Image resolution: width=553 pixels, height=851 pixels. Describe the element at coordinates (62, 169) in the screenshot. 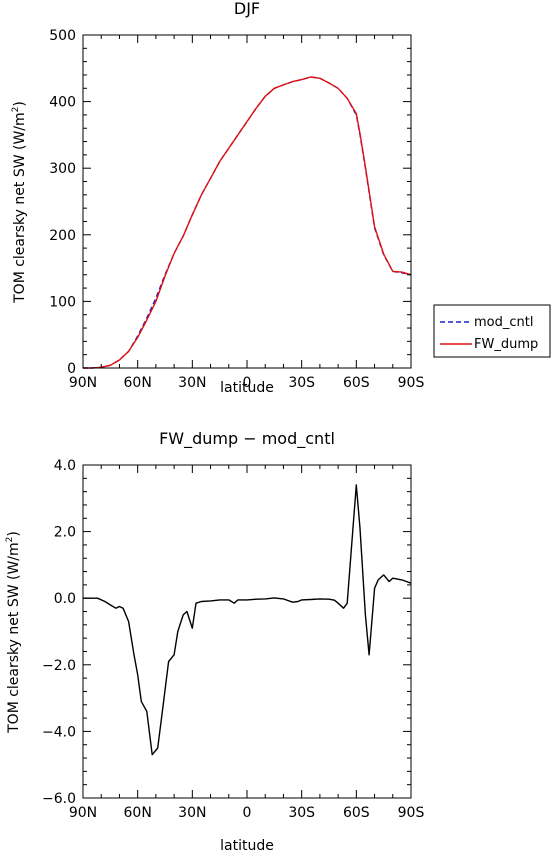

I see `top-y-tick-label: 300` at that location.